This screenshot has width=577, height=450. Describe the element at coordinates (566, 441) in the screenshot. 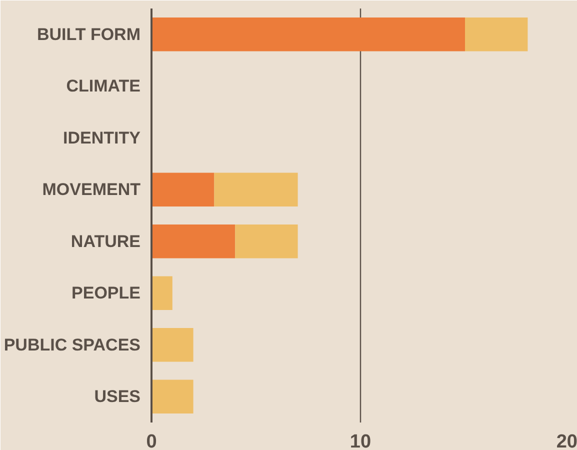

I see `x-tick-label: 20` at that location.